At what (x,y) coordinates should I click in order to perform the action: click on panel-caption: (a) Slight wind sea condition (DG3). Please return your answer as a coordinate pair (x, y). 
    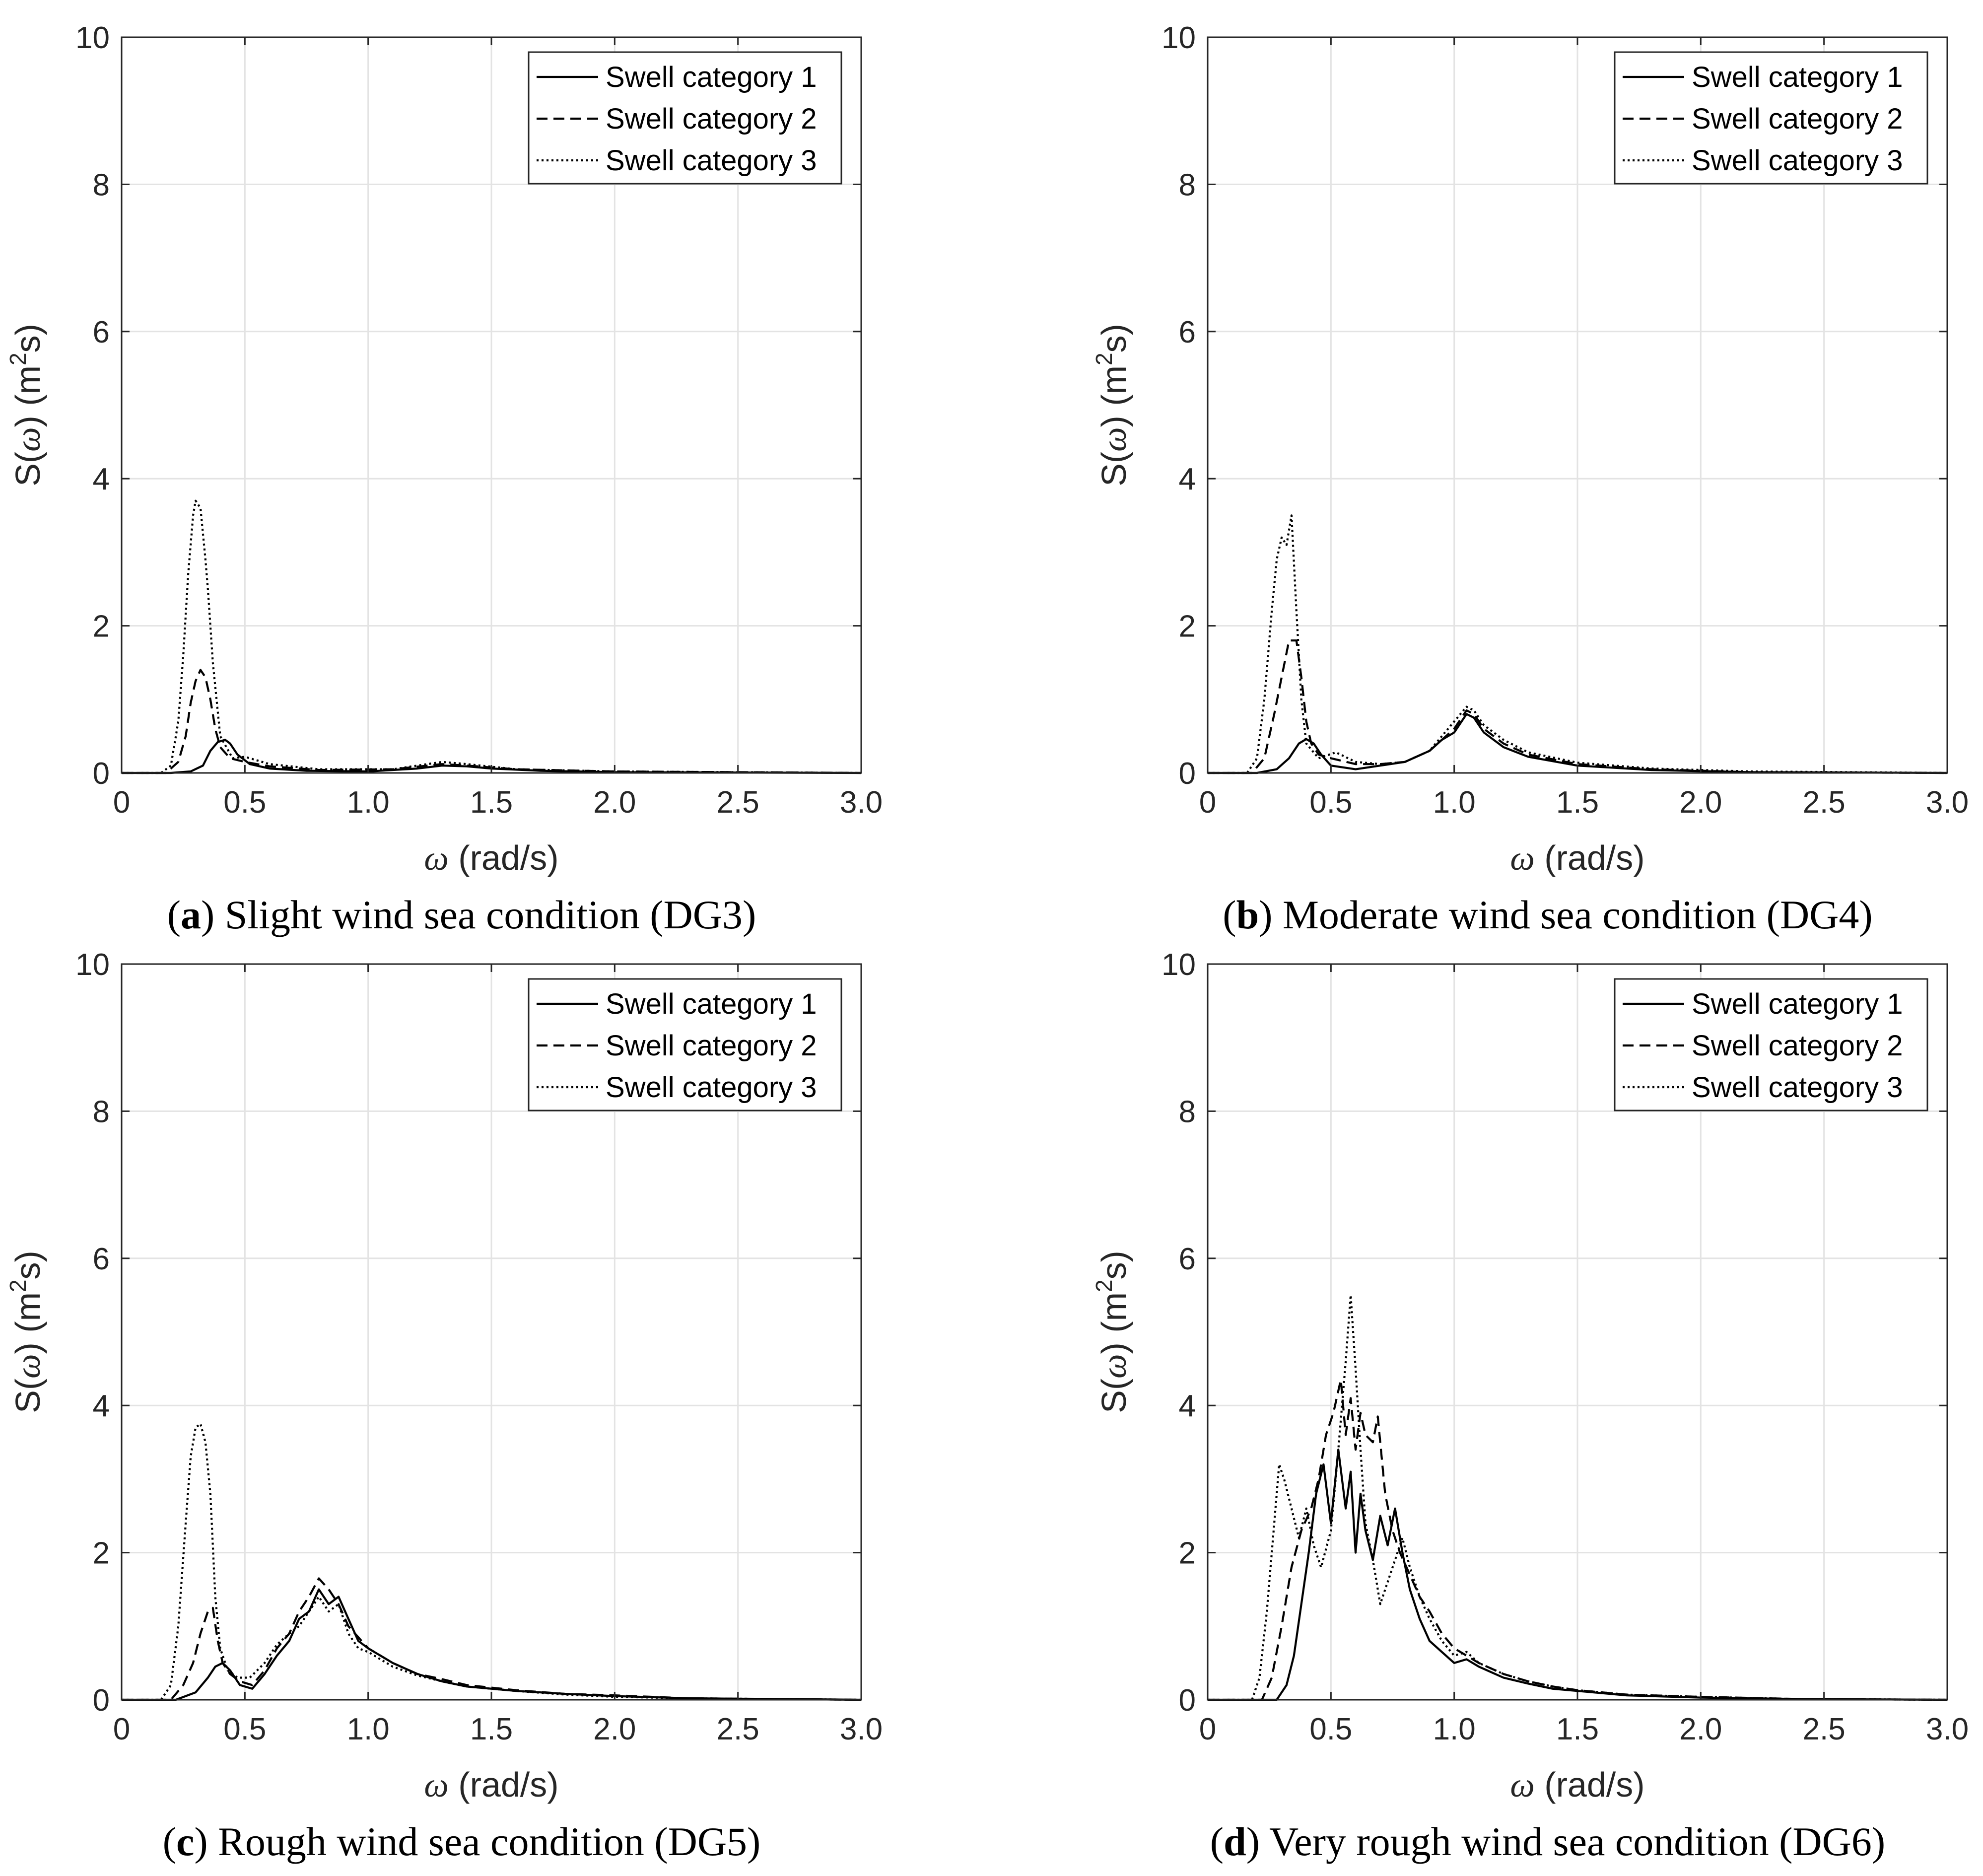
    Looking at the image, I should click on (462, 914).